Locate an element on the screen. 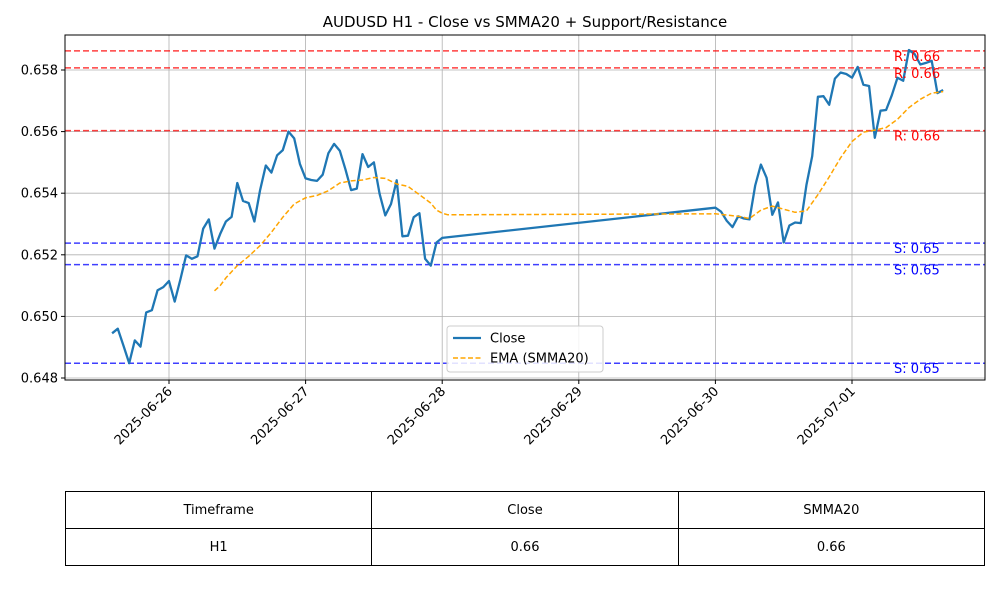 The width and height of the screenshot is (1000, 600). x-tick-label: 2025-06-30 is located at coordinates (690, 416).